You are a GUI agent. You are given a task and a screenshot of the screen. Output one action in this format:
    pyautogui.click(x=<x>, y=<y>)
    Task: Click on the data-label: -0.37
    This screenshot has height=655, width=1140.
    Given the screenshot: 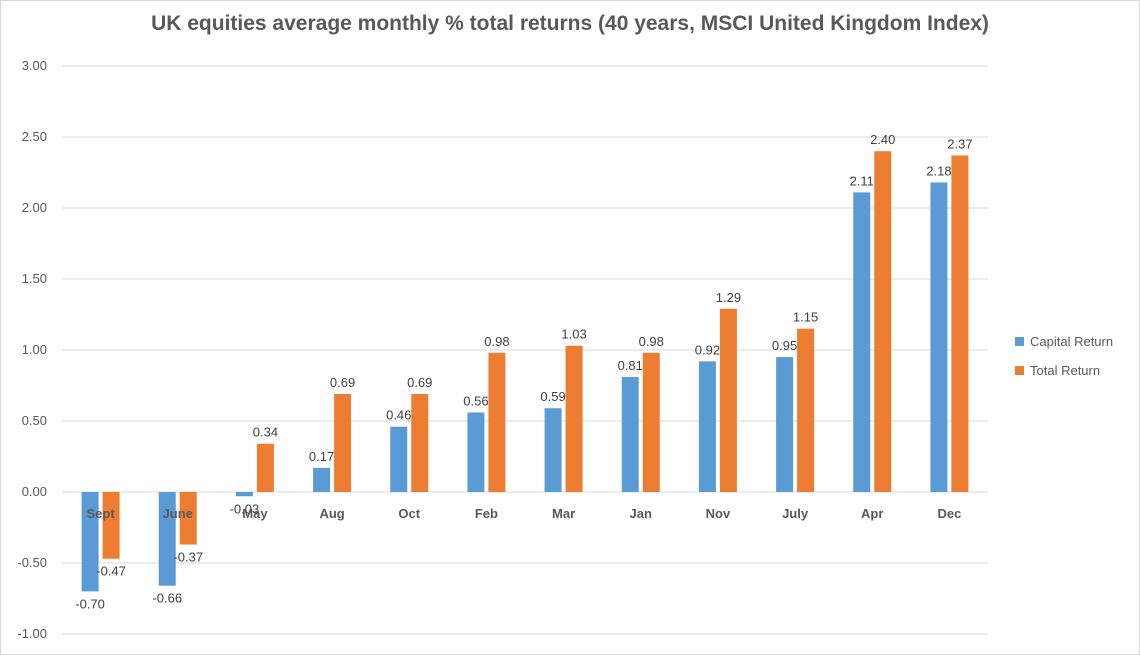 What is the action you would take?
    pyautogui.click(x=188, y=557)
    